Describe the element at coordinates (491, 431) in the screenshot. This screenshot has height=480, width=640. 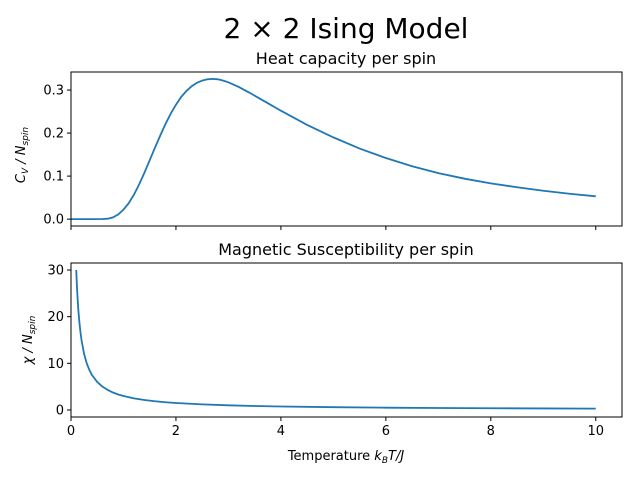
I see `x-tick-label: 8` at that location.